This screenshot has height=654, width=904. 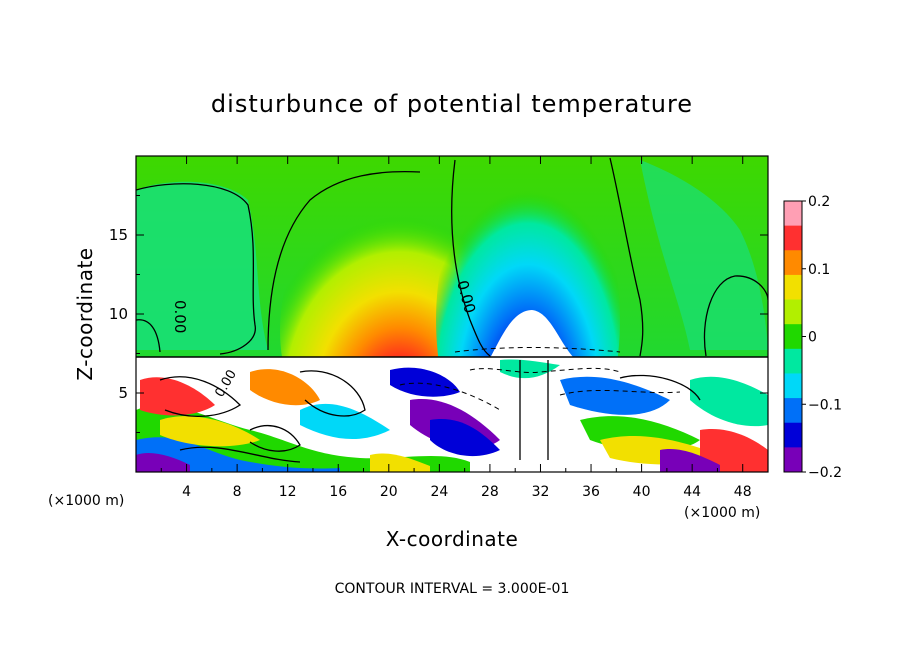 I want to click on y-tick-label: 5, so click(x=123, y=393).